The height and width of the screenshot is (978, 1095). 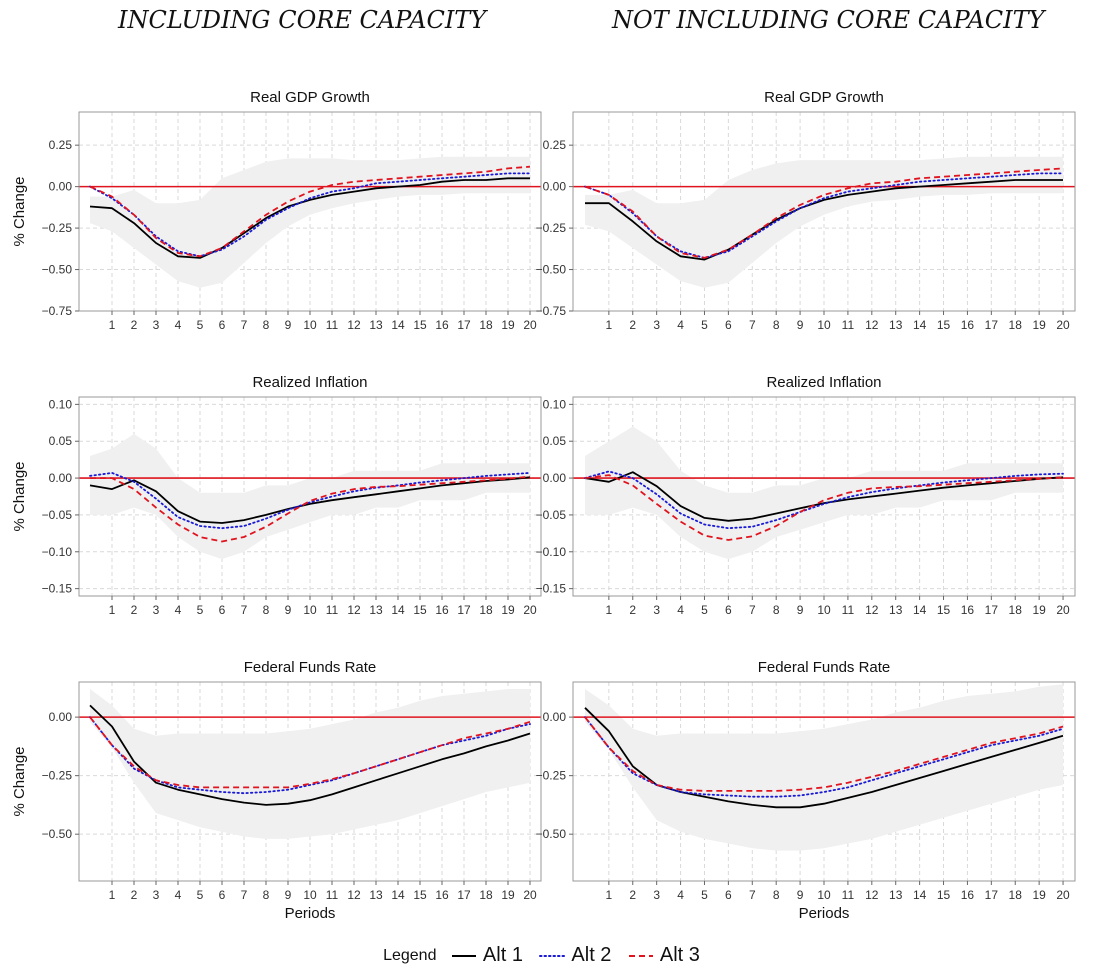 I want to click on y-tick-label: −0.10, so click(x=551, y=552).